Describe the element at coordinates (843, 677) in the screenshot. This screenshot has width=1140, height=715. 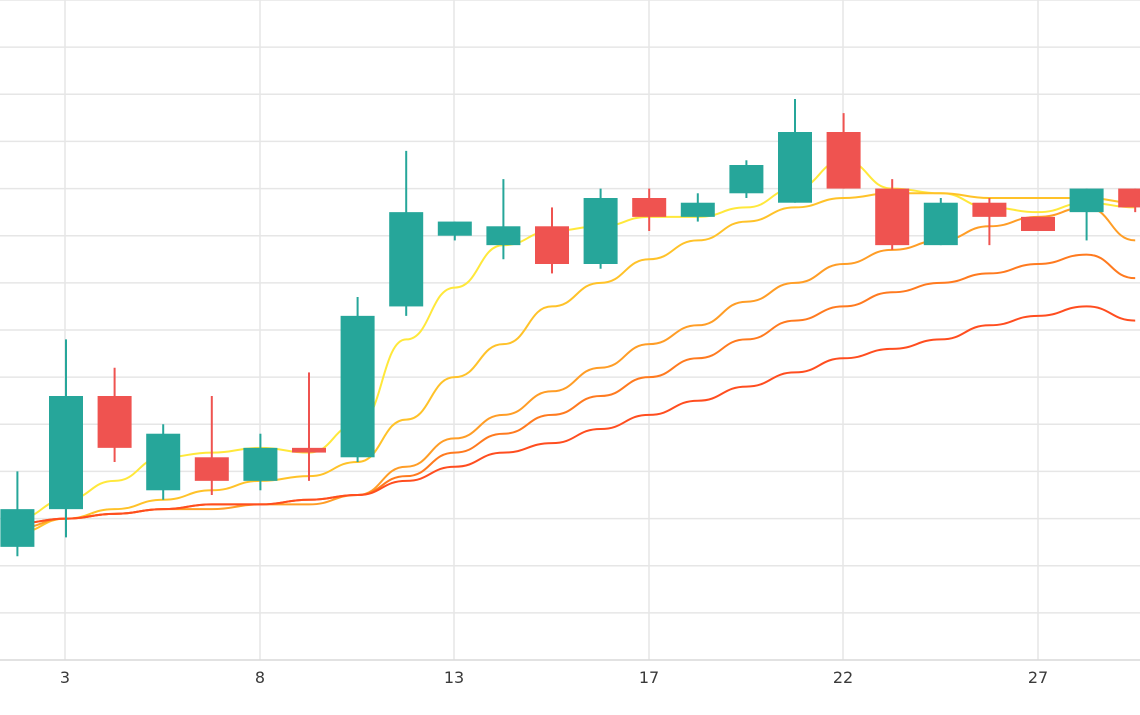
I see `x-tick-label: 22` at that location.